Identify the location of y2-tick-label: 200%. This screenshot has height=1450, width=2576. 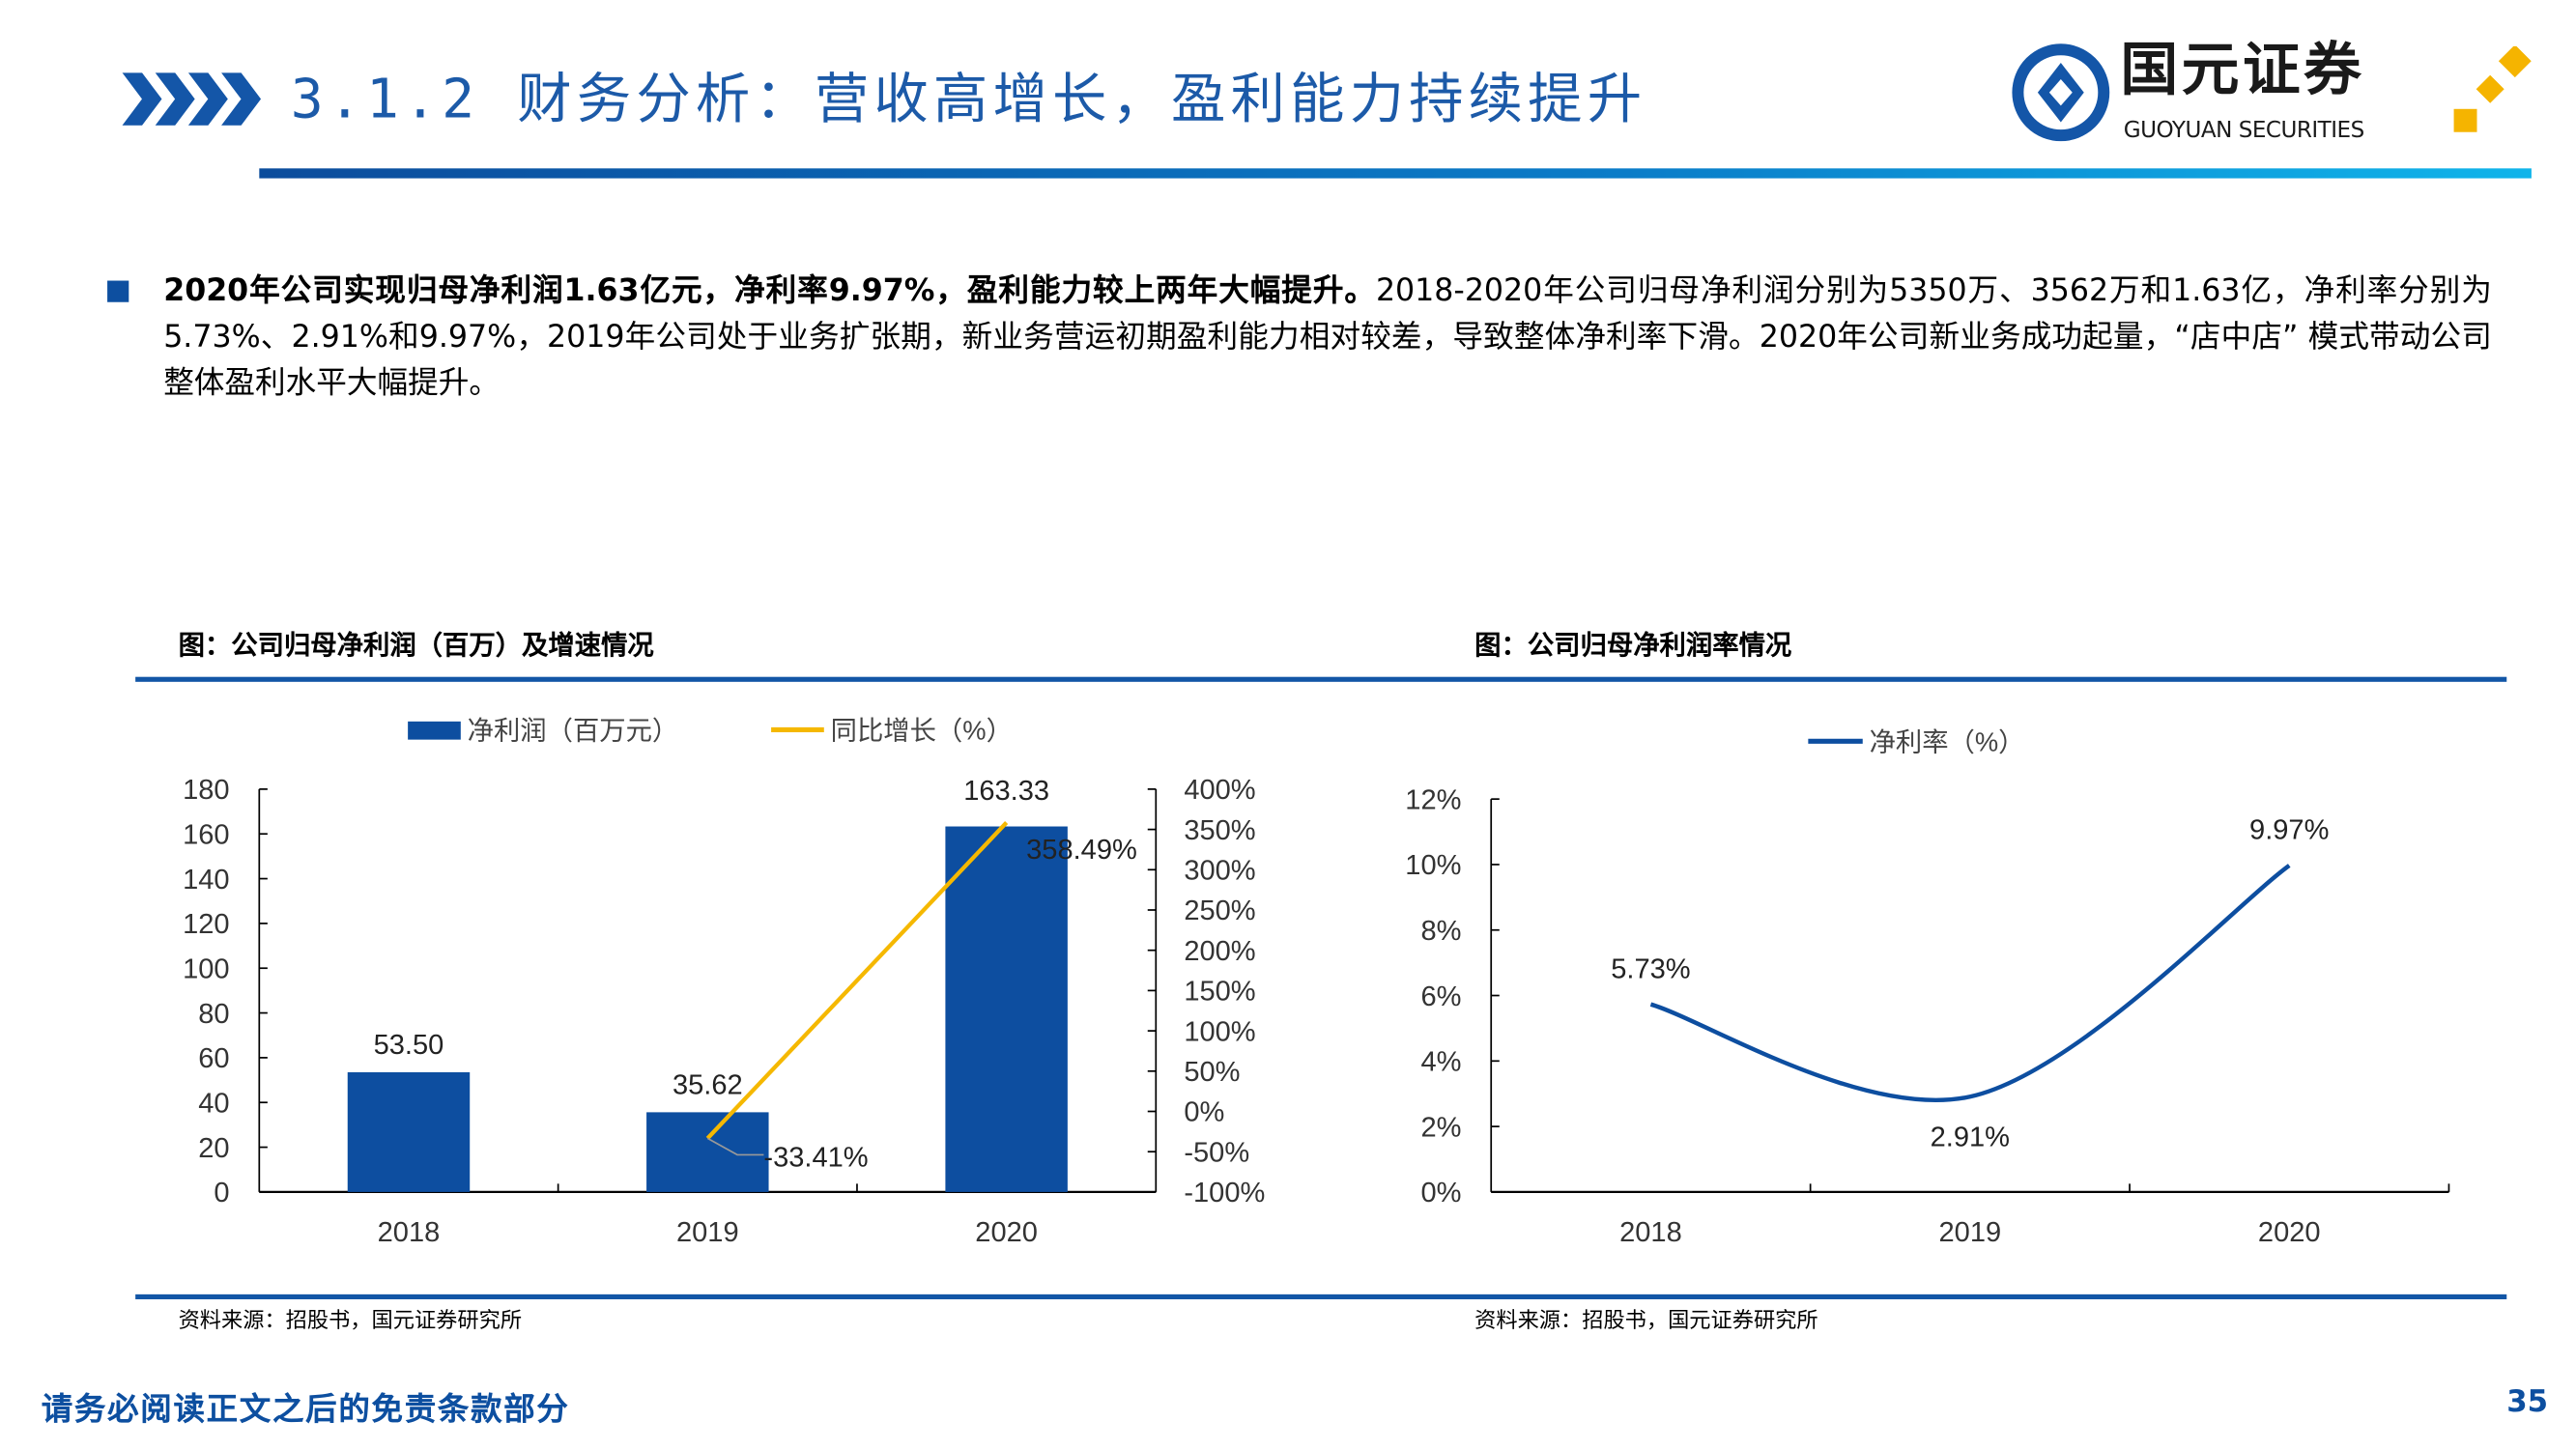
(1220, 952).